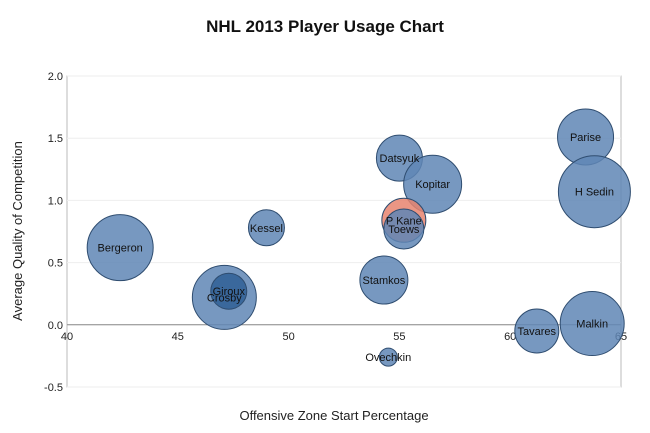 This screenshot has width=650, height=433. What do you see at coordinates (55, 139) in the screenshot?
I see `y-tick-label: 1.5` at bounding box center [55, 139].